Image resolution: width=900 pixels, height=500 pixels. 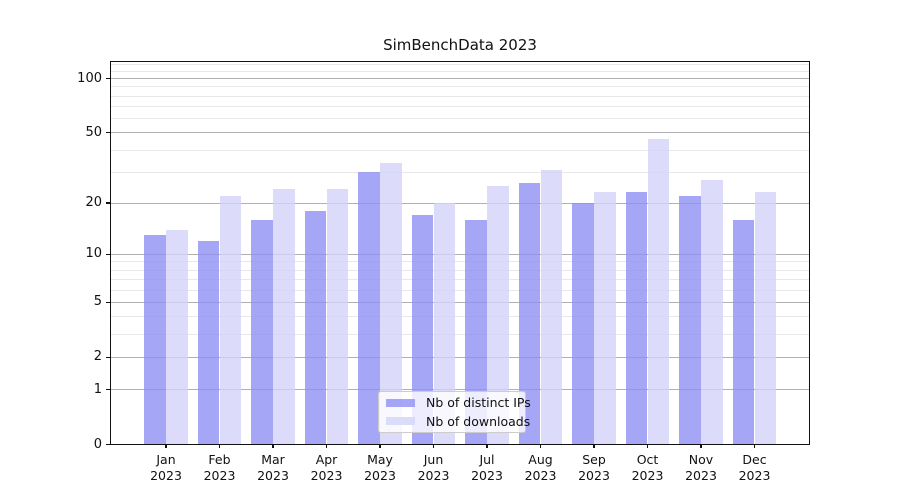 I want to click on x-tick-month: Apr, so click(x=326, y=459).